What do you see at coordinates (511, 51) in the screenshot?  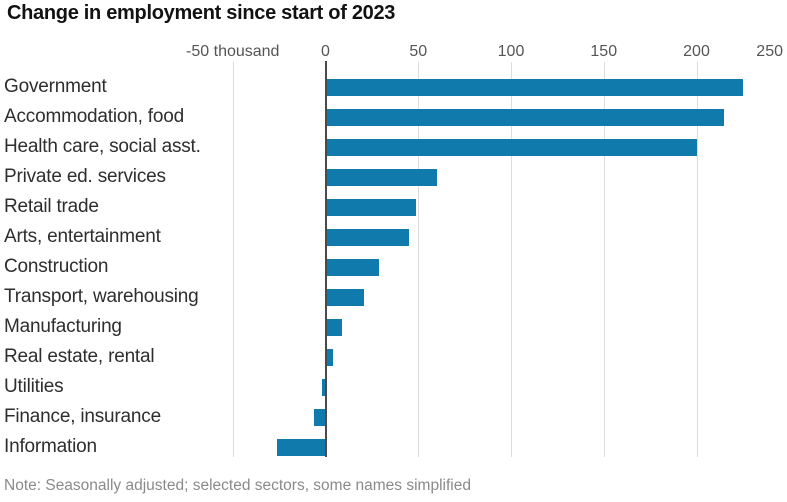 I see `x-tick-label: 100` at bounding box center [511, 51].